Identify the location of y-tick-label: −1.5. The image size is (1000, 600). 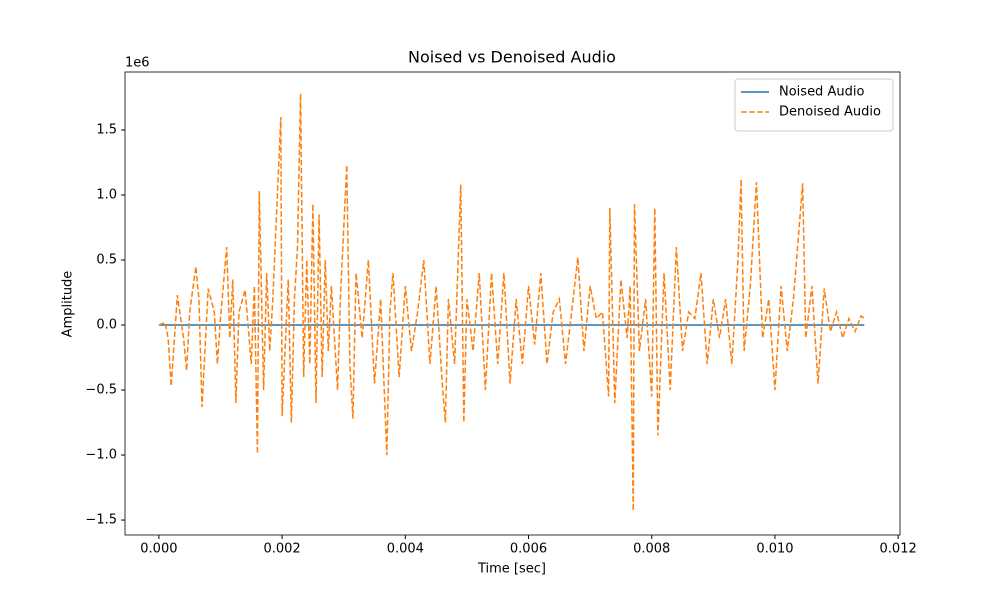
(101, 520).